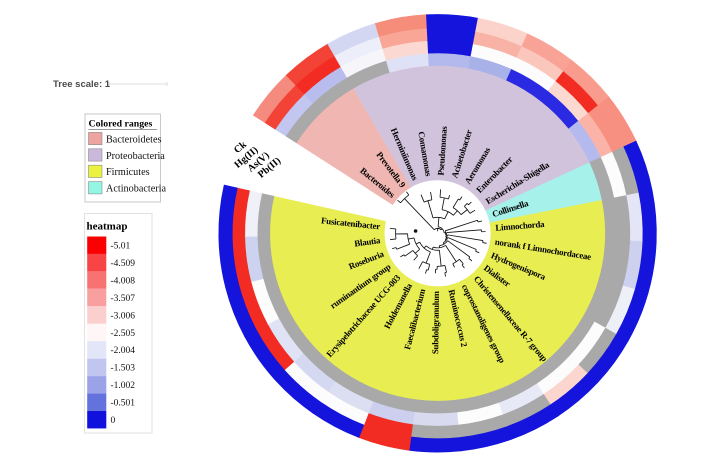 The height and width of the screenshot is (469, 722). What do you see at coordinates (123, 334) in the screenshot?
I see `svg-text: -2.505` at bounding box center [123, 334].